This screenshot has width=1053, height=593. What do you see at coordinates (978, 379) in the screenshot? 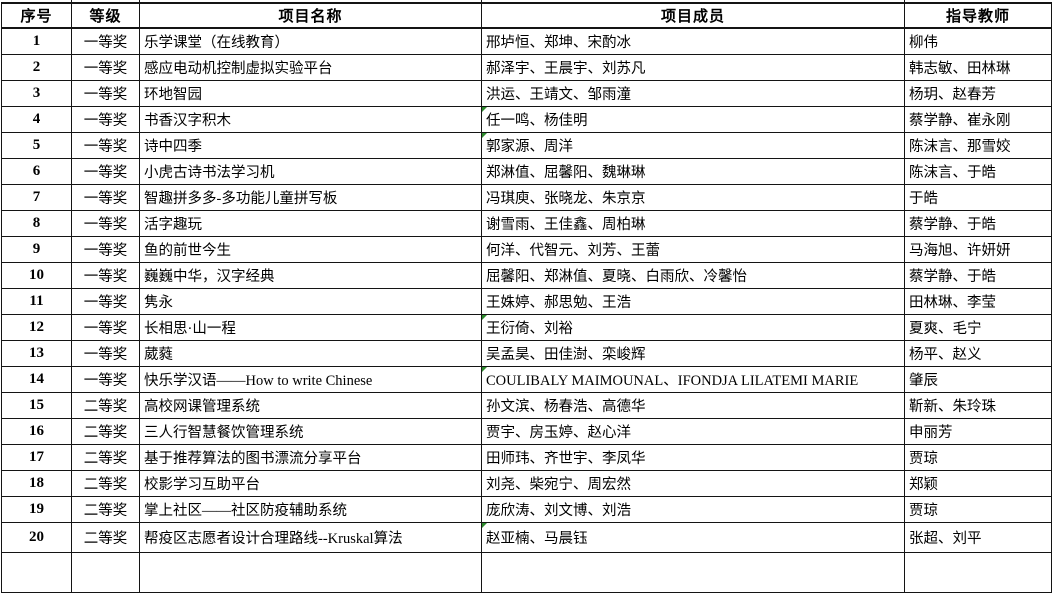
I see `cell-advising-teachers: 肇辰` at bounding box center [978, 379].